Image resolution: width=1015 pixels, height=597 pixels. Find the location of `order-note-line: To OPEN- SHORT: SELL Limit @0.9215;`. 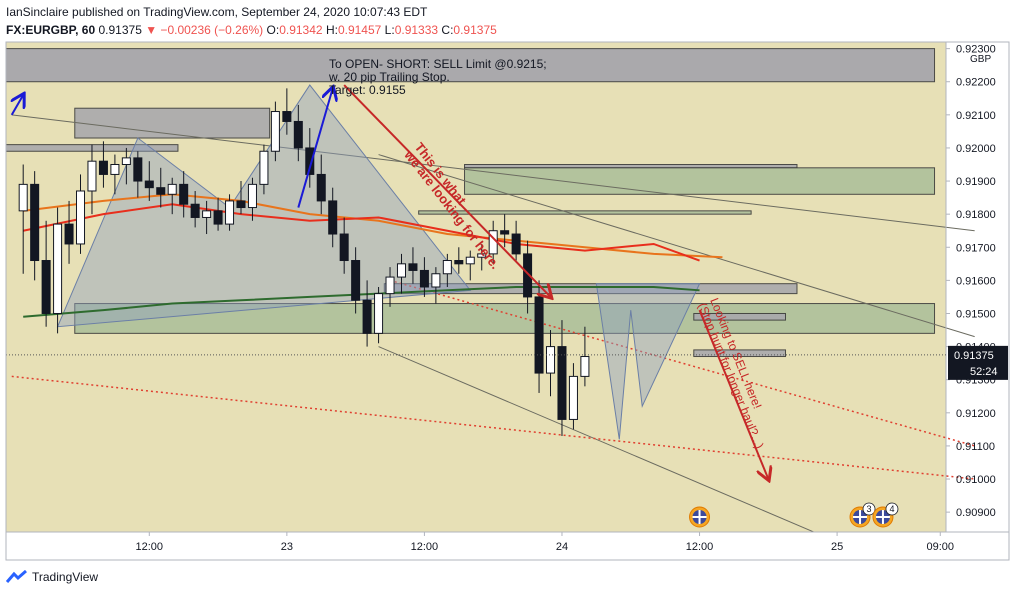

order-note-line: To OPEN- SHORT: SELL Limit @0.9215; is located at coordinates (438, 64).